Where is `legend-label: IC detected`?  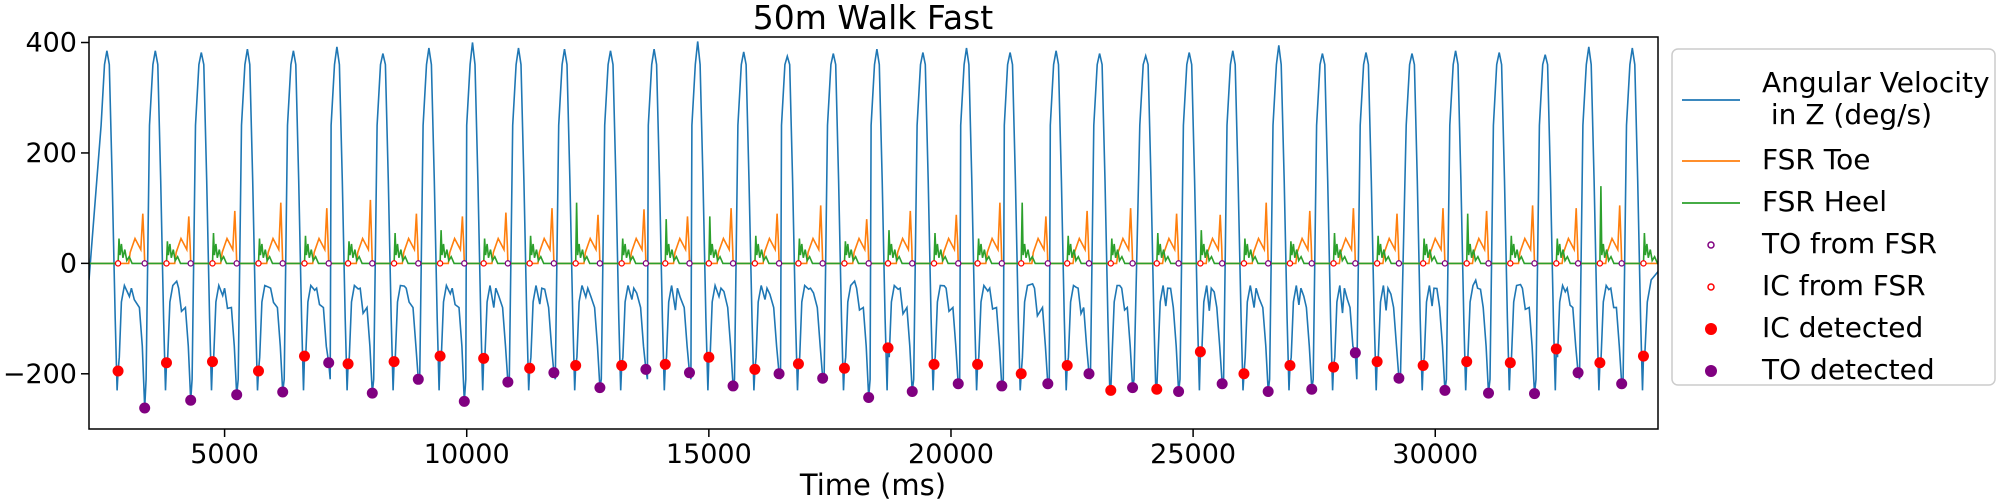 legend-label: IC detected is located at coordinates (1842, 327).